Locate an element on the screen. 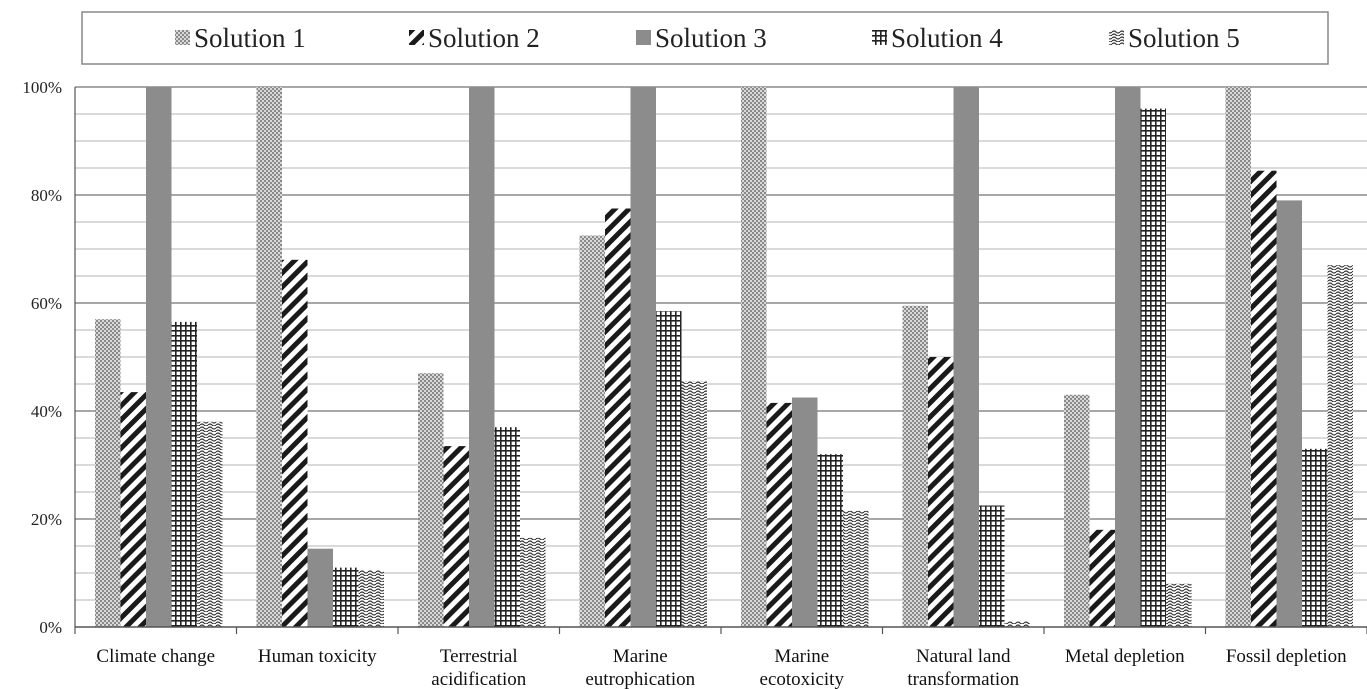 Image resolution: width=1367 pixels, height=689 pixels. legend-label: Solution 2 is located at coordinates (484, 38).